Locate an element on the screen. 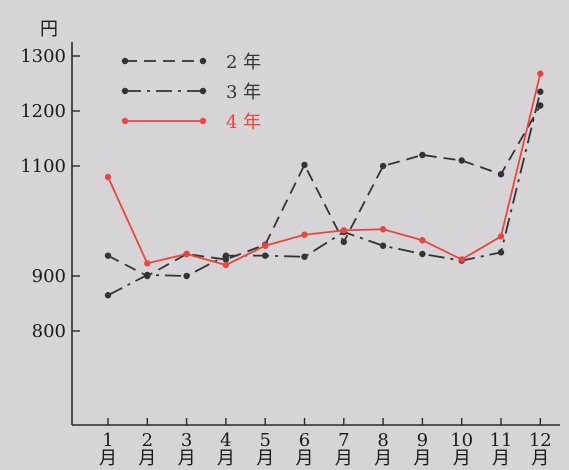 This screenshot has width=569, height=470. x-tick-label: 12 月 is located at coordinates (540, 449).